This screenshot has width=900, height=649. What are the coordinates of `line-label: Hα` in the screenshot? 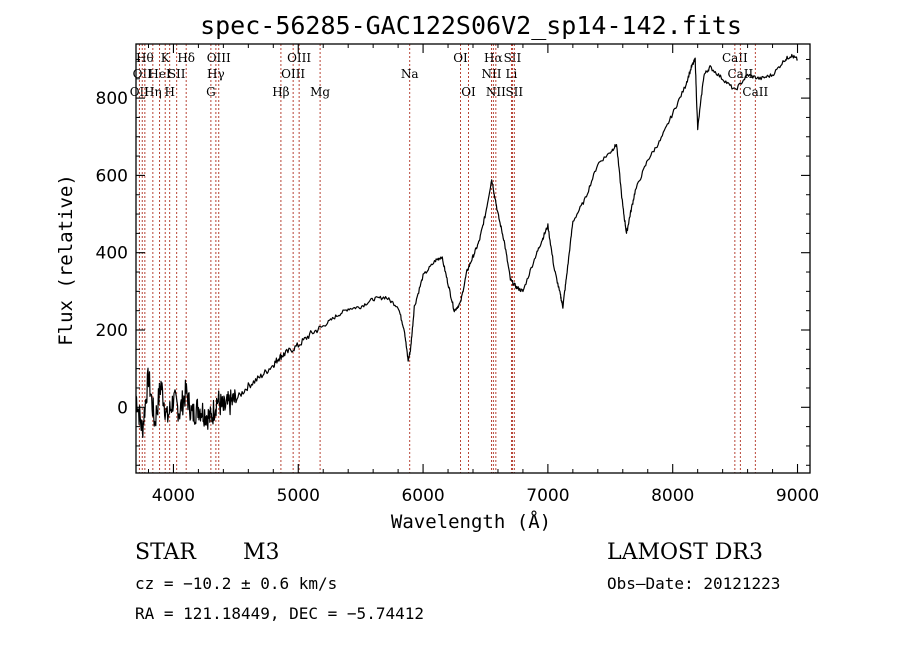 It's located at (493, 58).